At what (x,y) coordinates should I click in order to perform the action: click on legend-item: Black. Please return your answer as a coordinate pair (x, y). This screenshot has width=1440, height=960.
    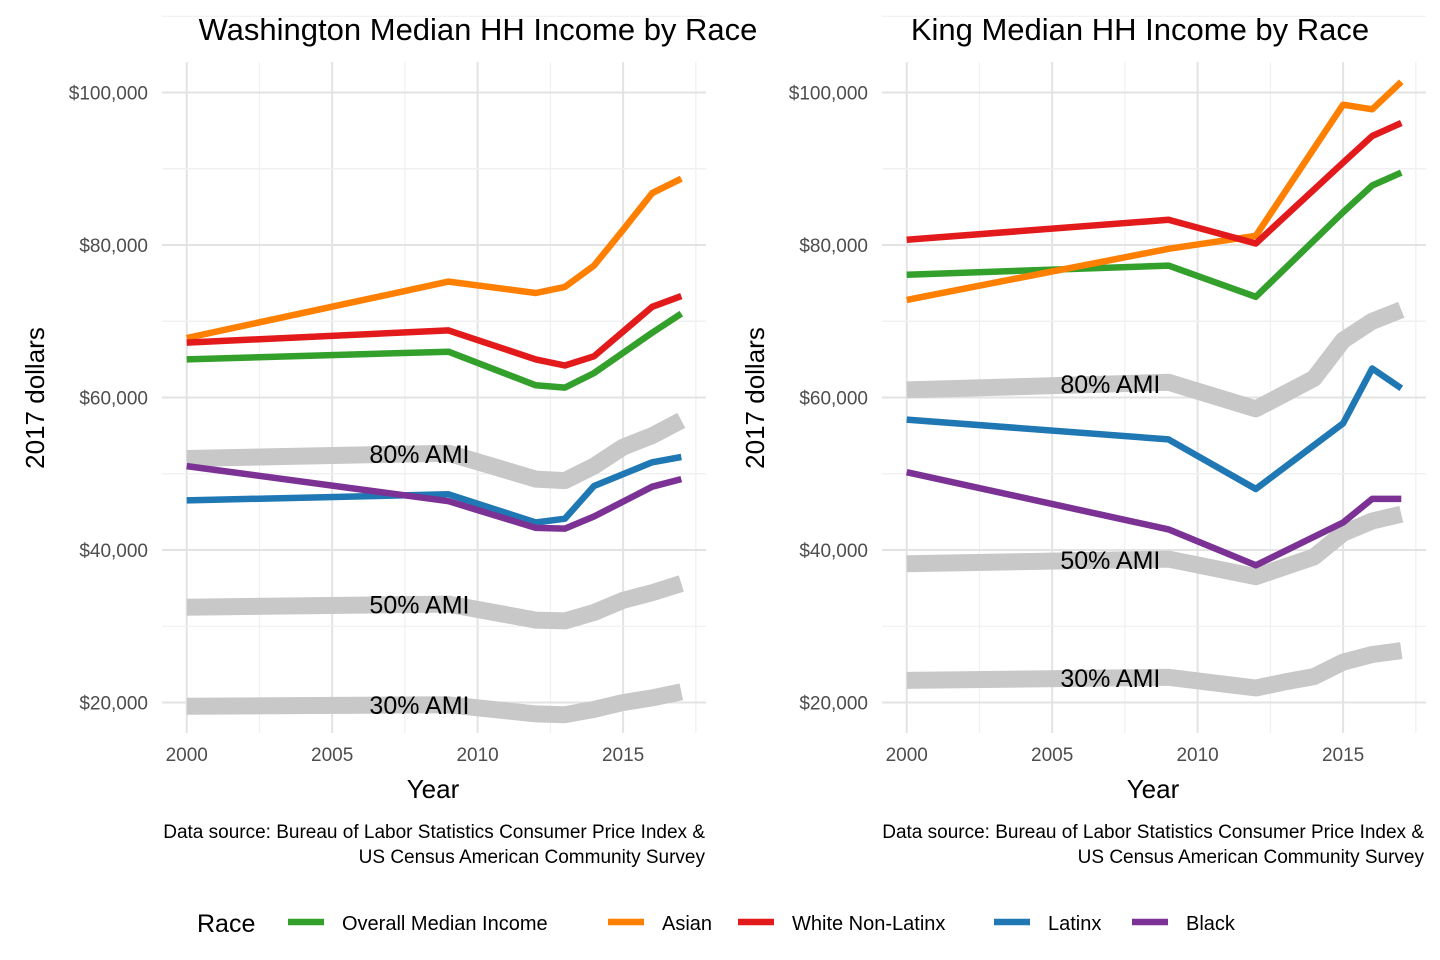
    Looking at the image, I should click on (1184, 924).